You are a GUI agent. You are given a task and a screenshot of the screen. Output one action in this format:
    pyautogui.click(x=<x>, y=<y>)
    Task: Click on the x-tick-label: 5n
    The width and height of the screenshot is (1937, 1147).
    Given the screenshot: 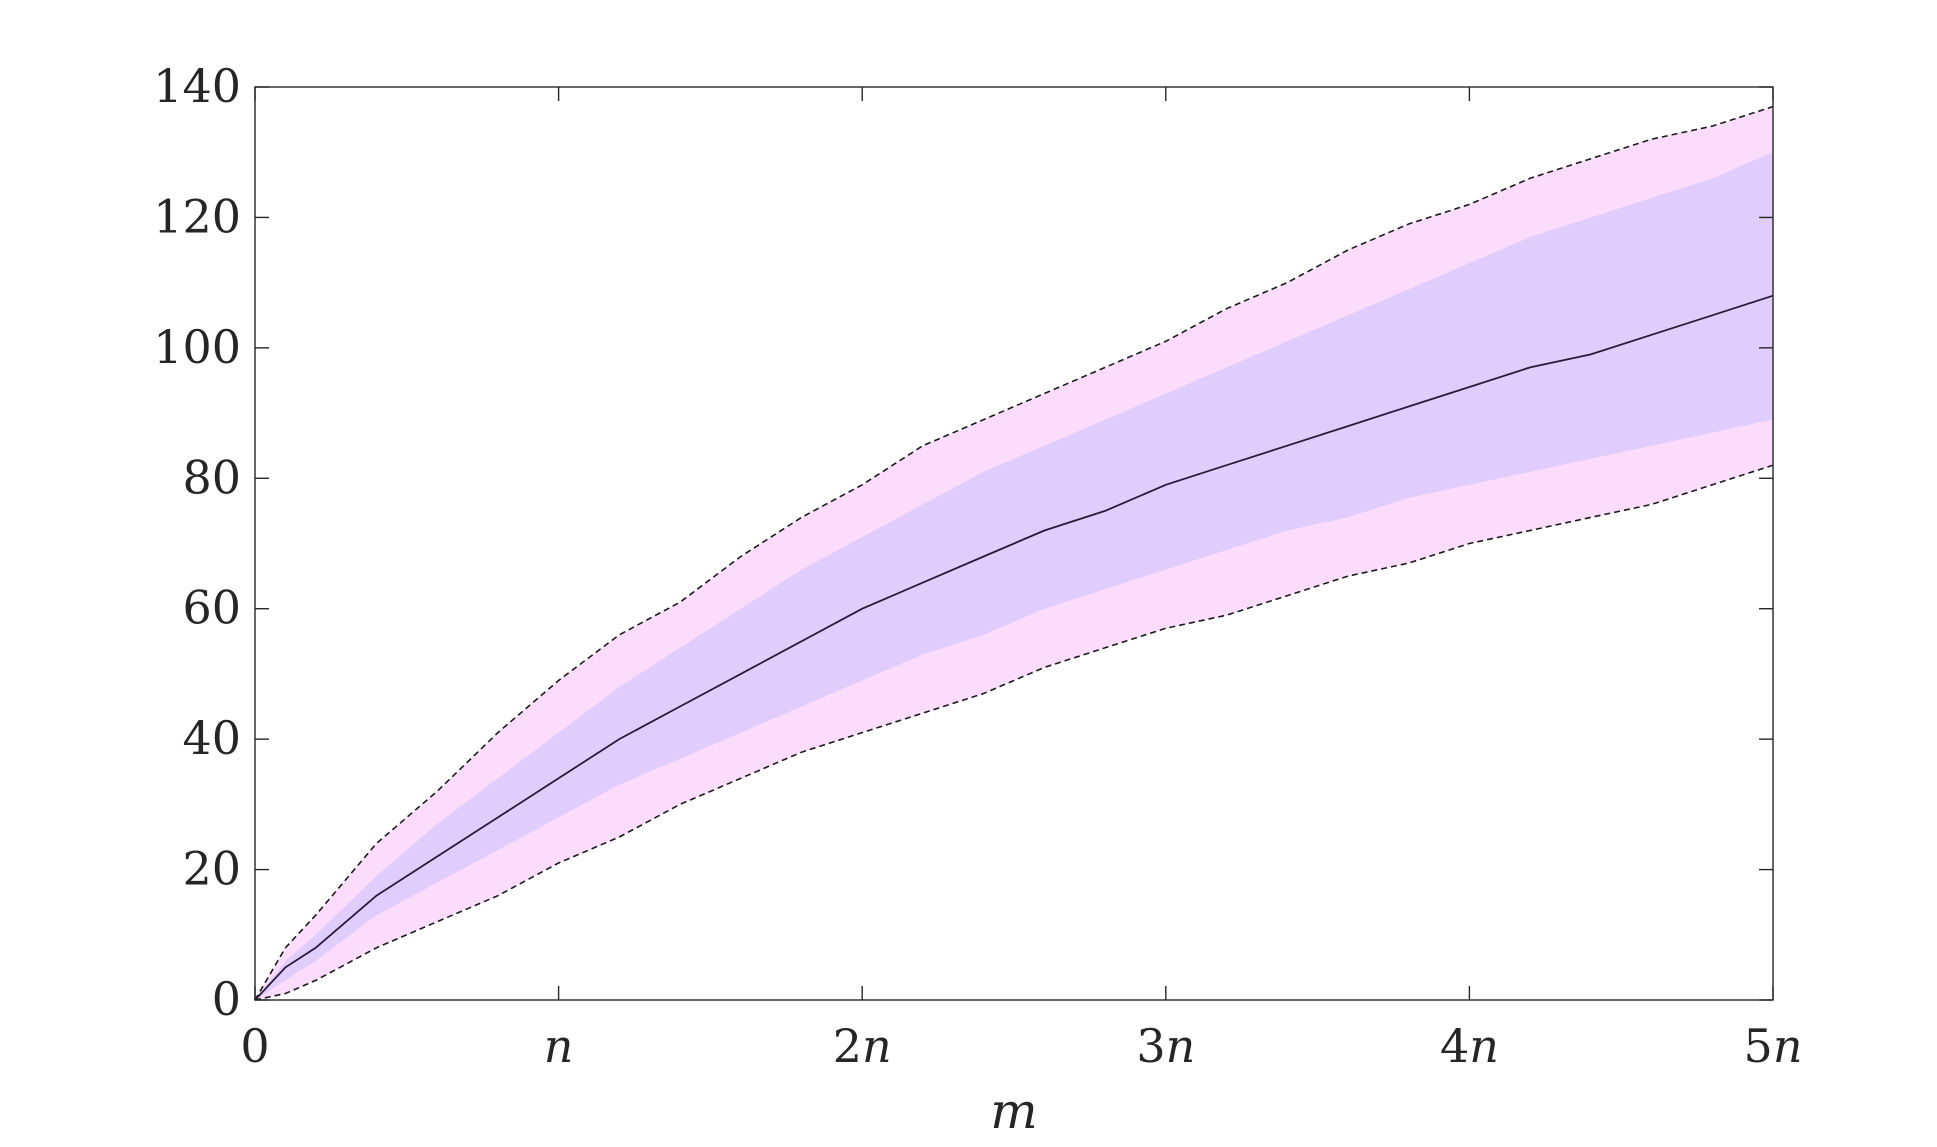 What is the action you would take?
    pyautogui.click(x=1773, y=1046)
    